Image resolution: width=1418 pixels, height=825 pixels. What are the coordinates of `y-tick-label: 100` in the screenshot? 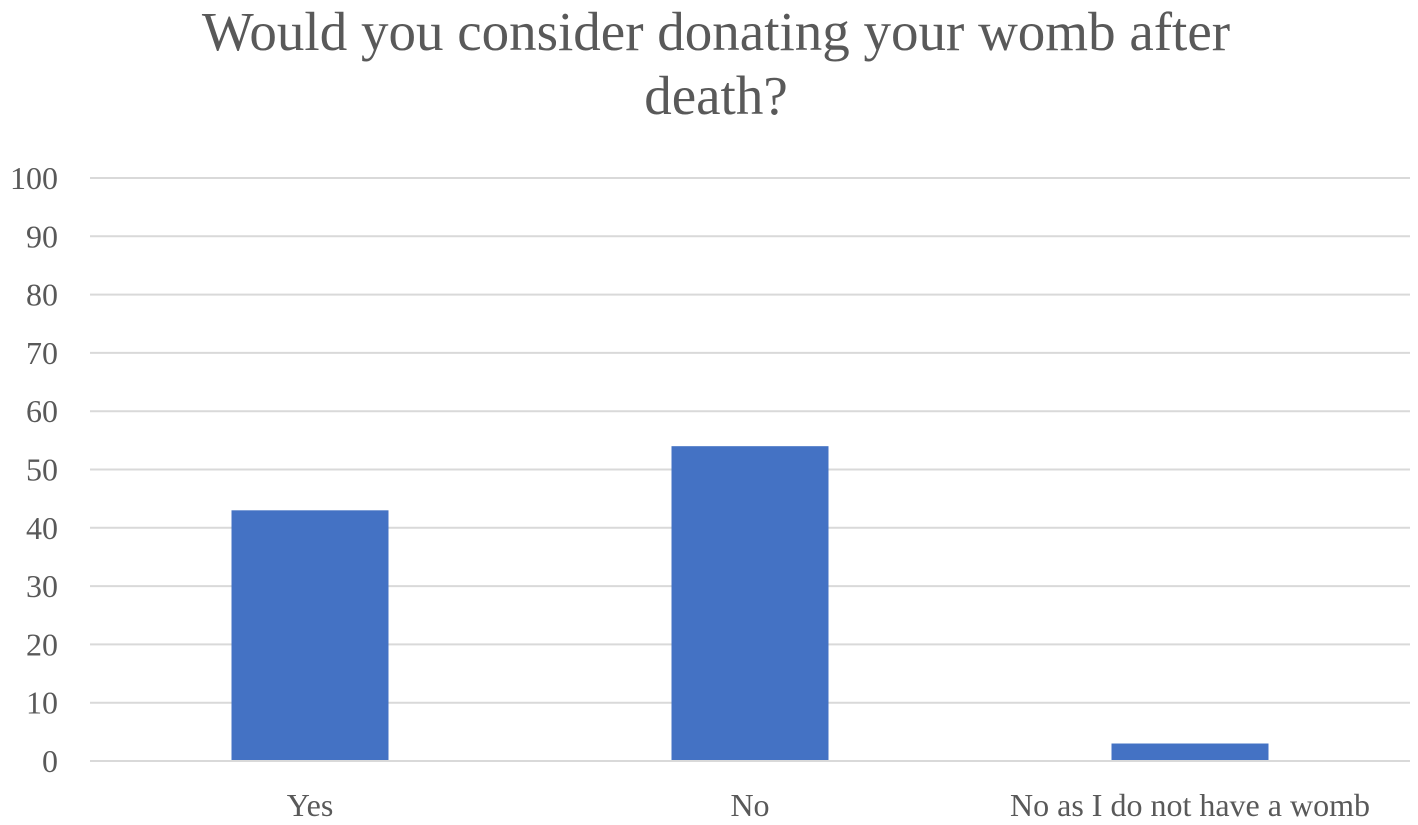 It's located at (34, 178).